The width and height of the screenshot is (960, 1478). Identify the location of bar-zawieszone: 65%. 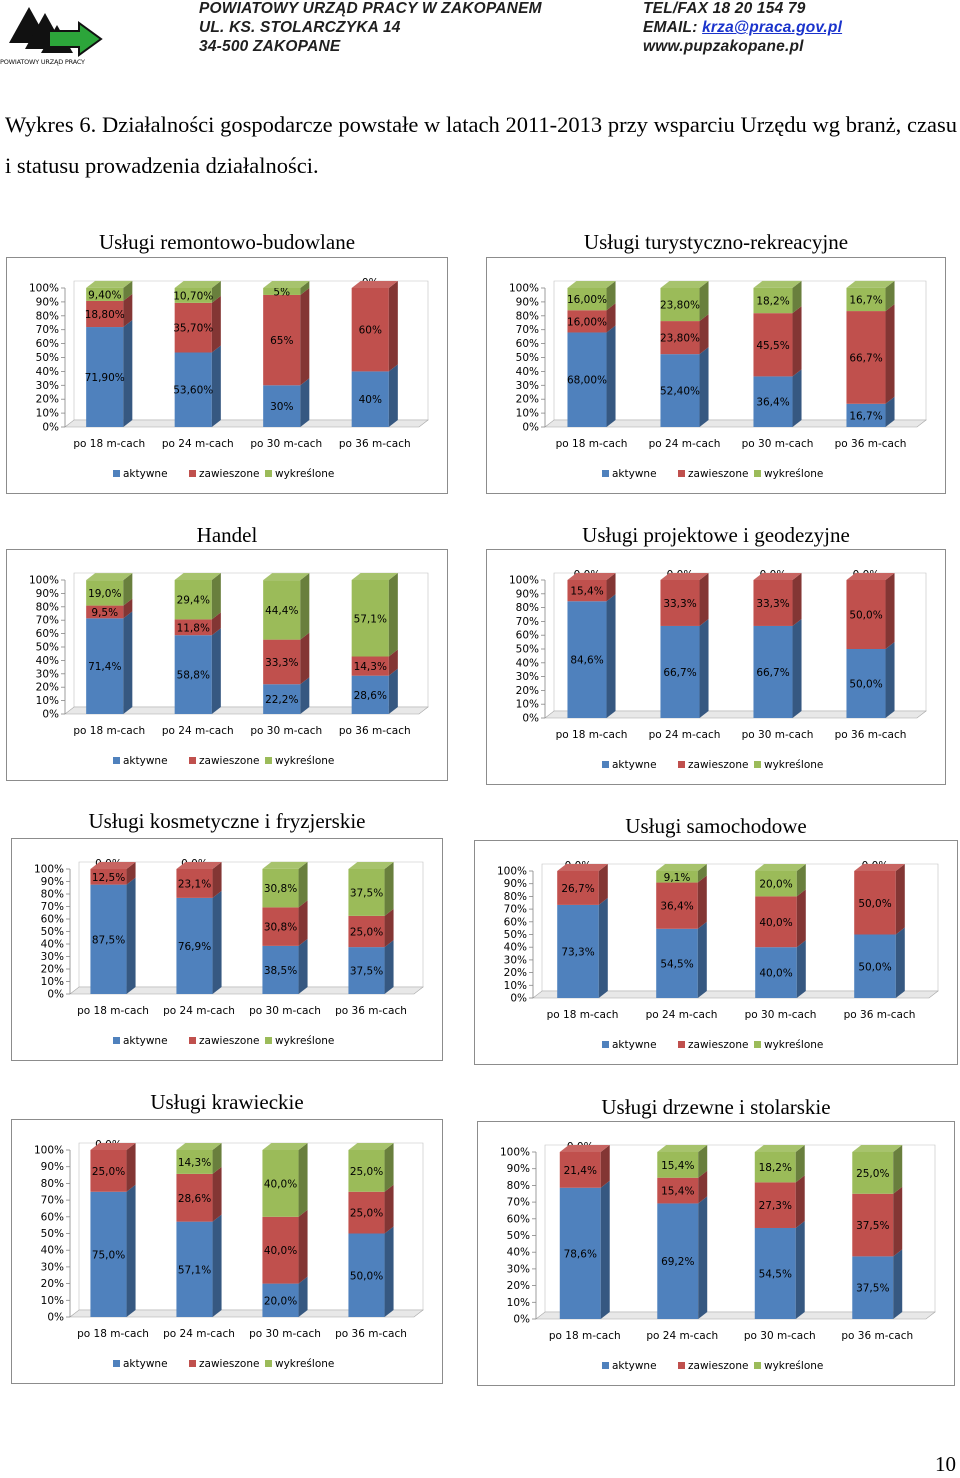
(286, 336).